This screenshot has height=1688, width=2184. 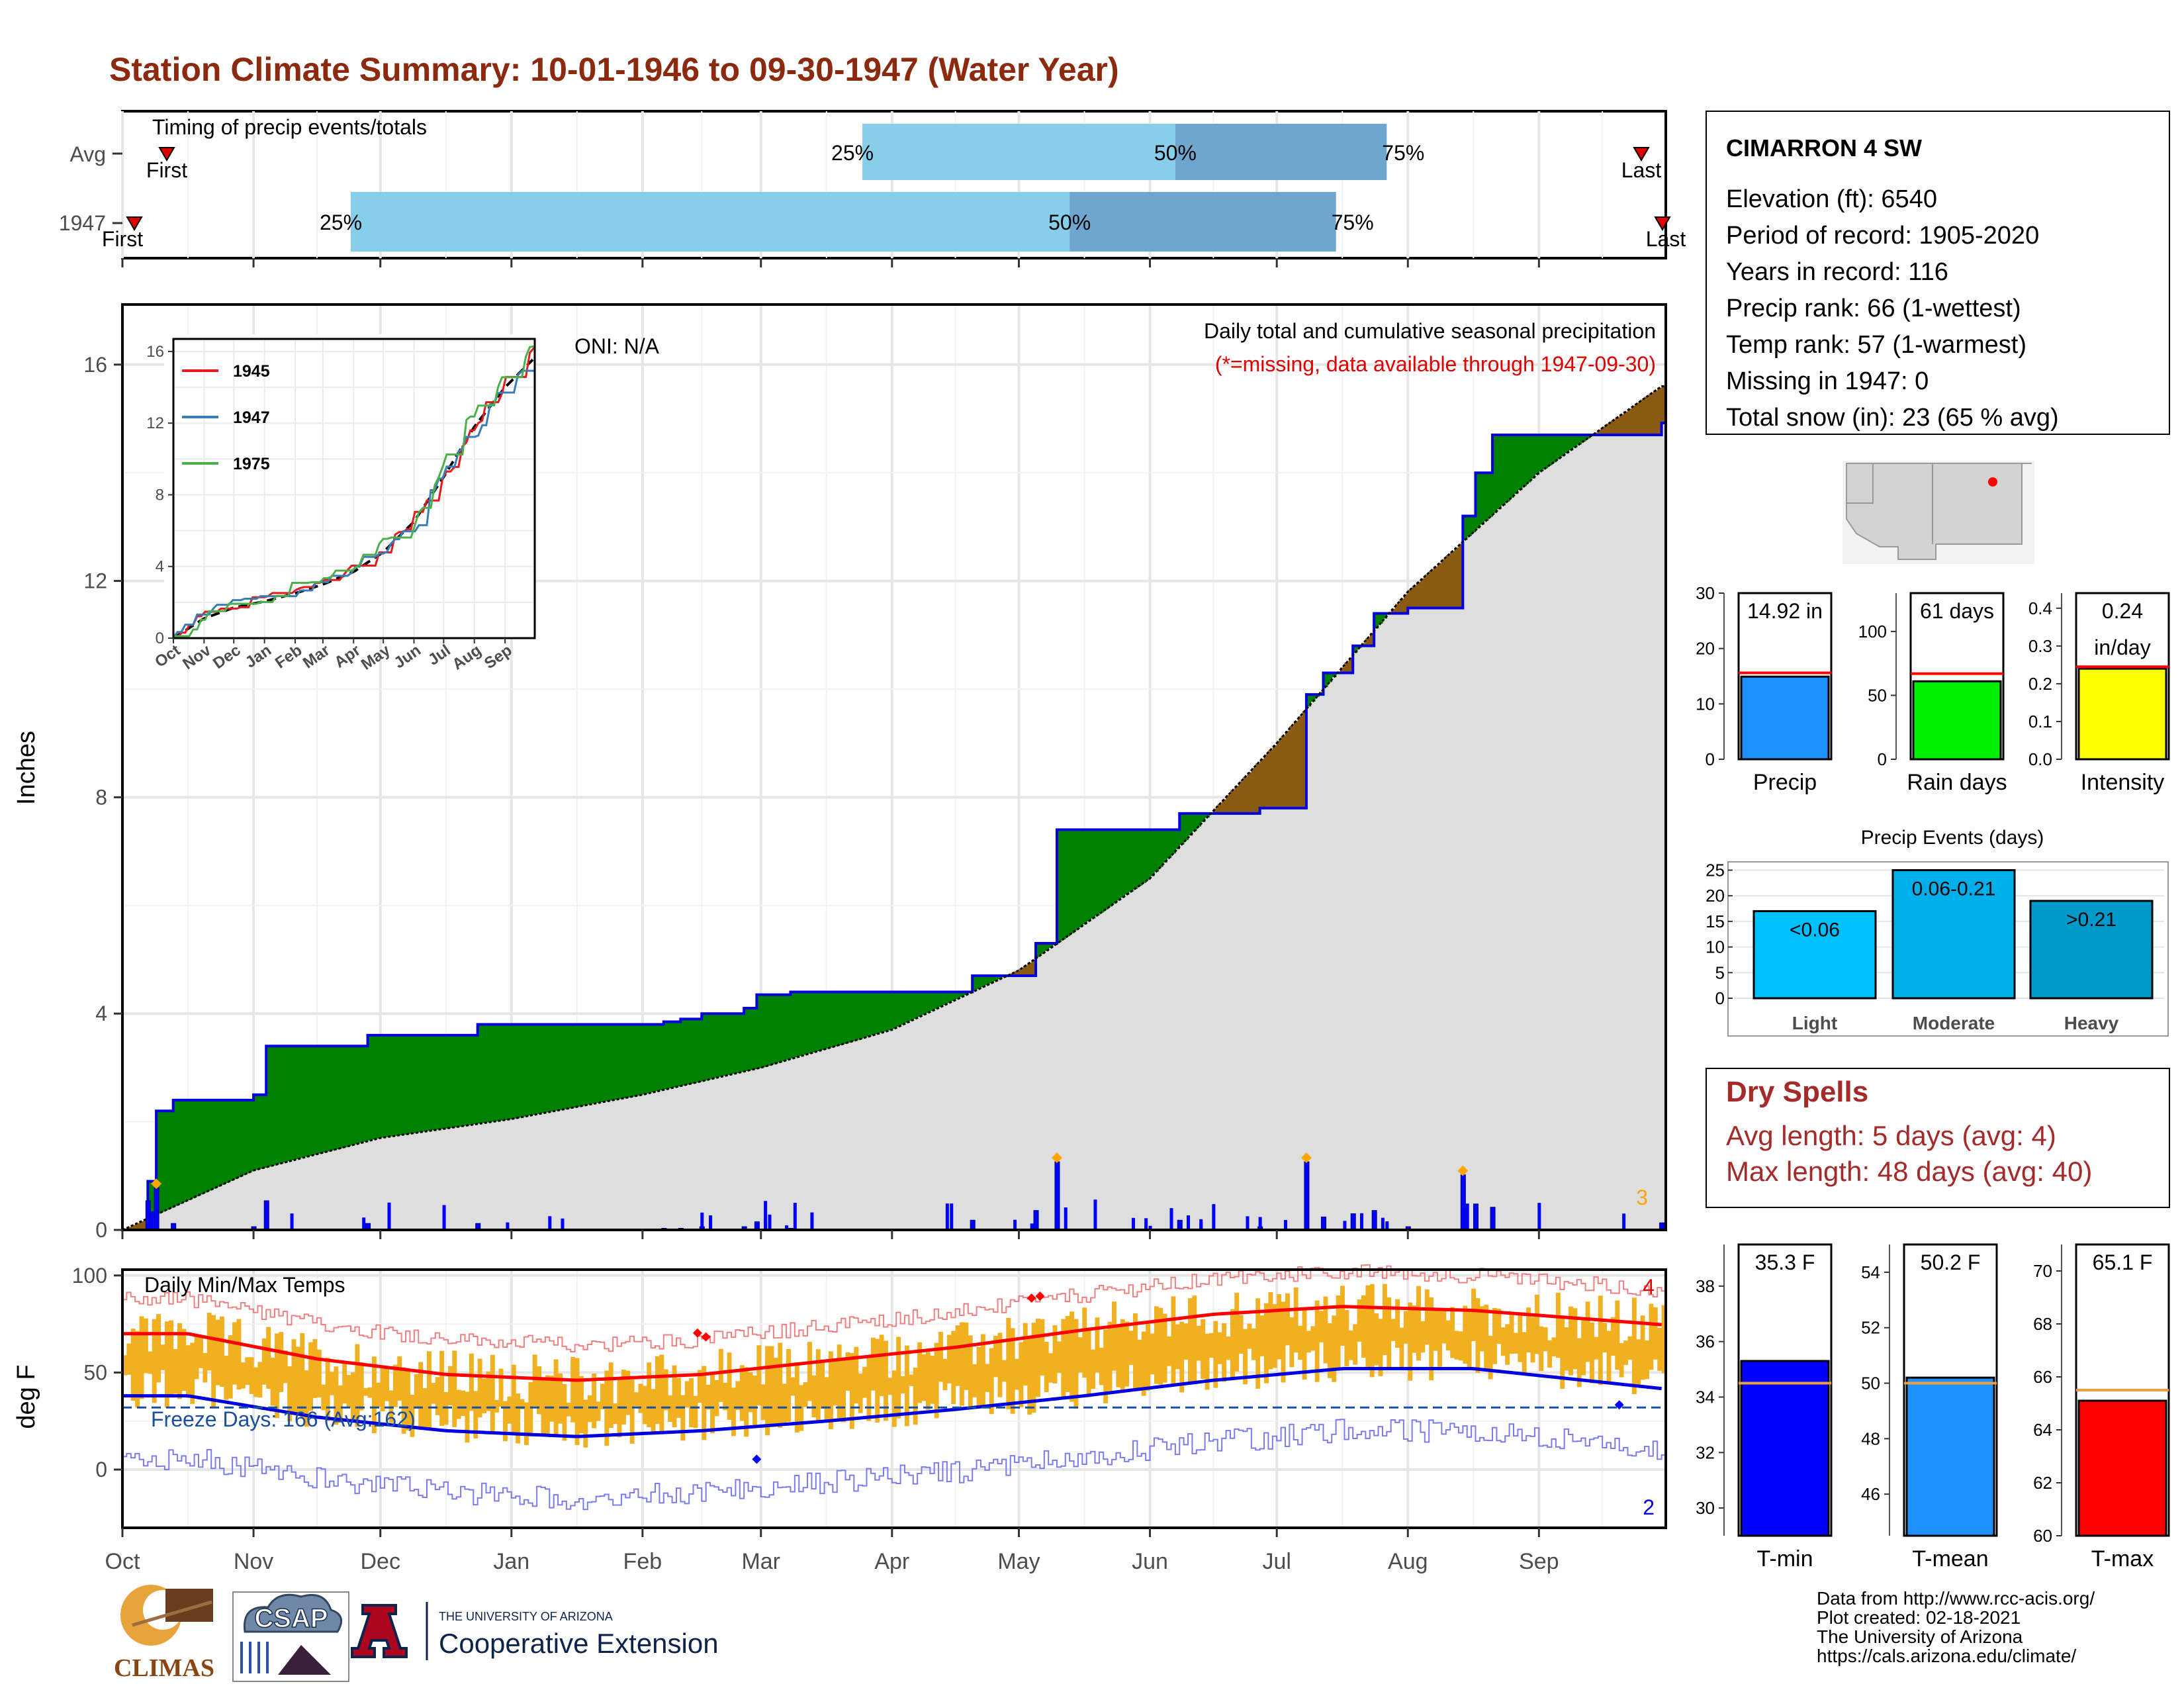 I want to click on timing-avg-last-label: Last, so click(x=1641, y=170).